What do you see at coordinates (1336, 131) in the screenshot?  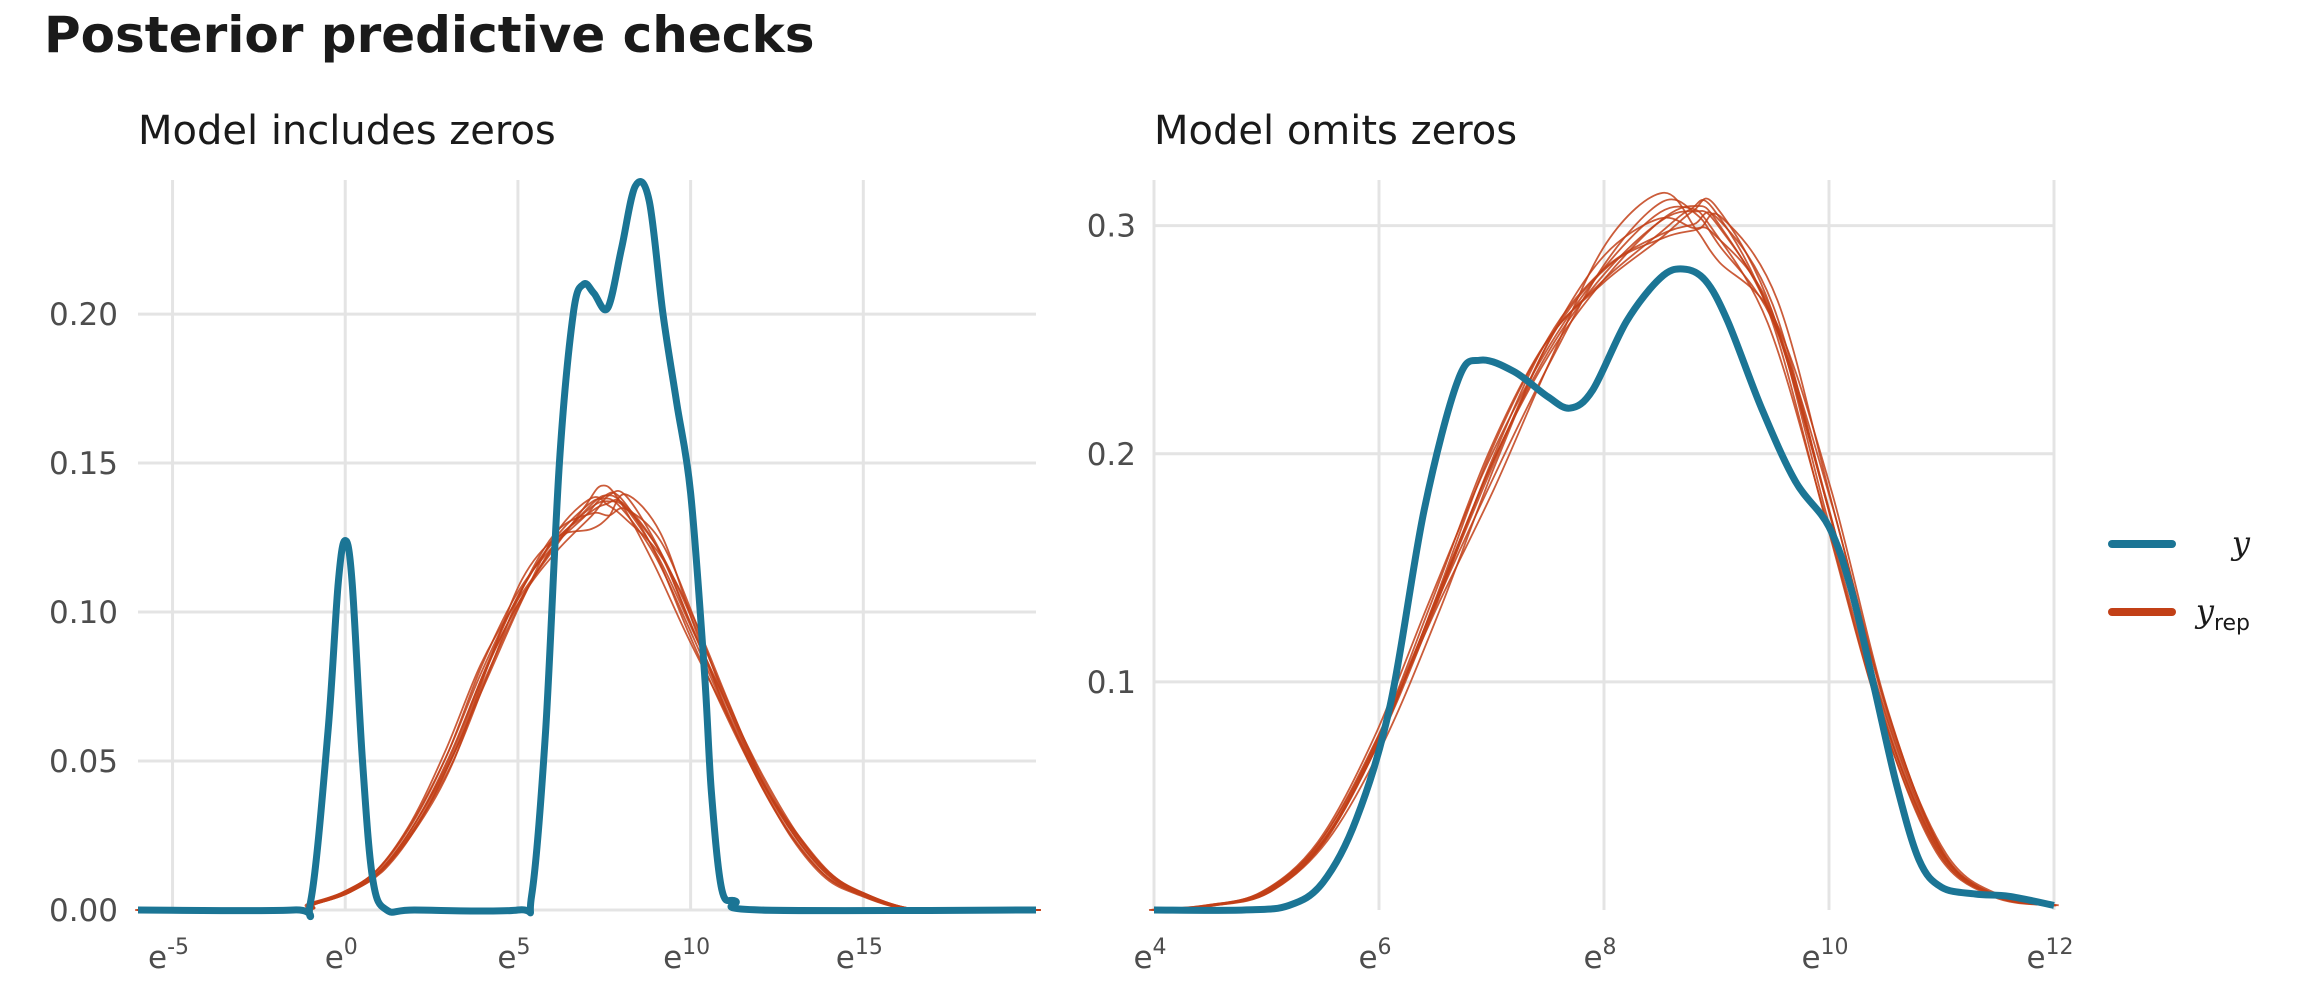 I see `panel-title-right: Model omits zeros` at bounding box center [1336, 131].